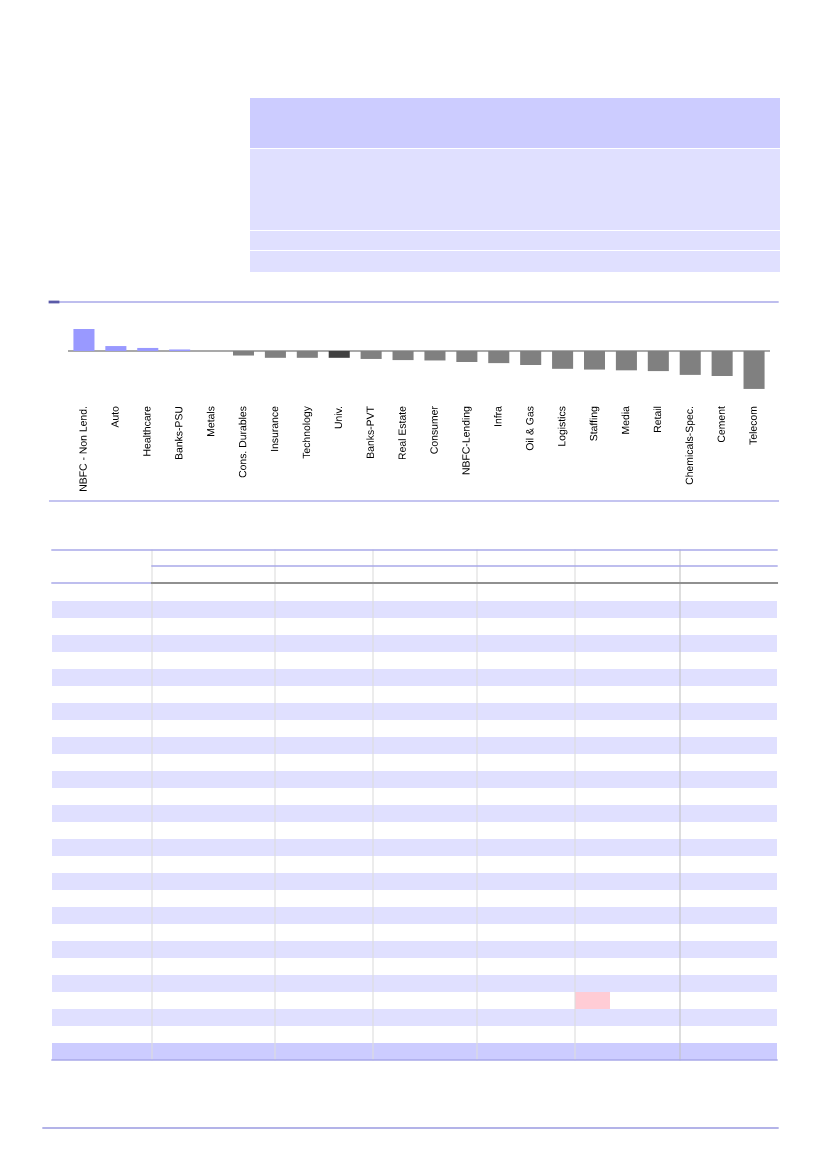 This screenshot has width=827, height=1169. I want to click on x-tick-label: Real Estate, so click(402, 433).